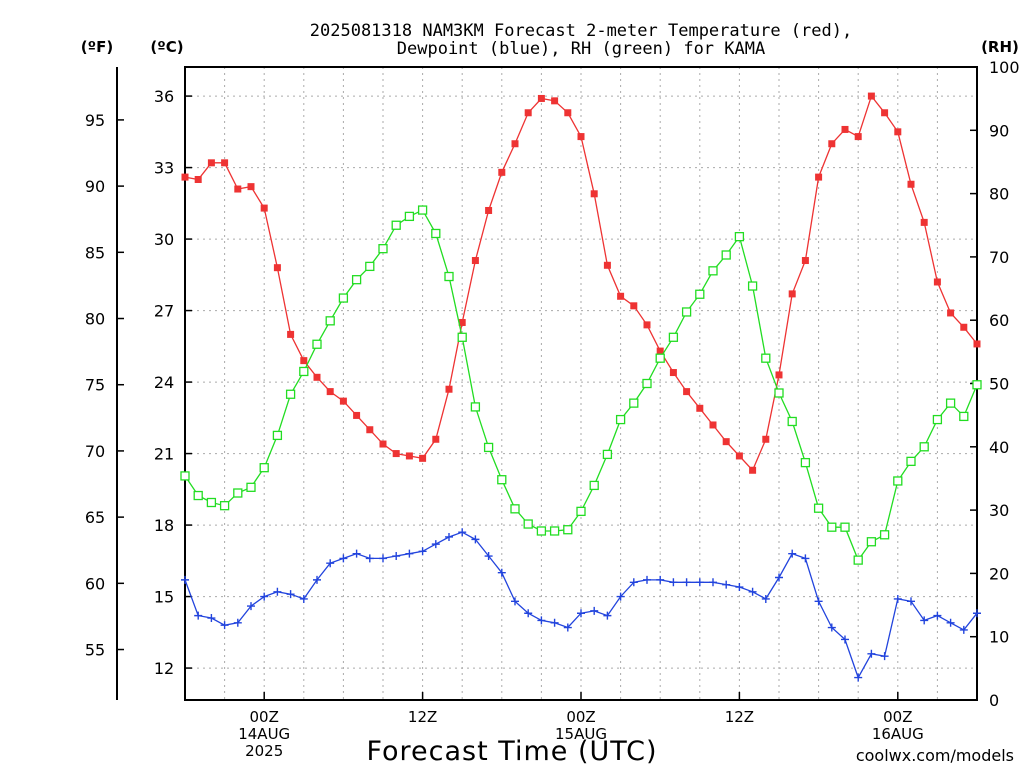  Describe the element at coordinates (581, 49) in the screenshot. I see `chart-title-line-2: Dewpoint (blue), RH (green) for KAMA` at that location.